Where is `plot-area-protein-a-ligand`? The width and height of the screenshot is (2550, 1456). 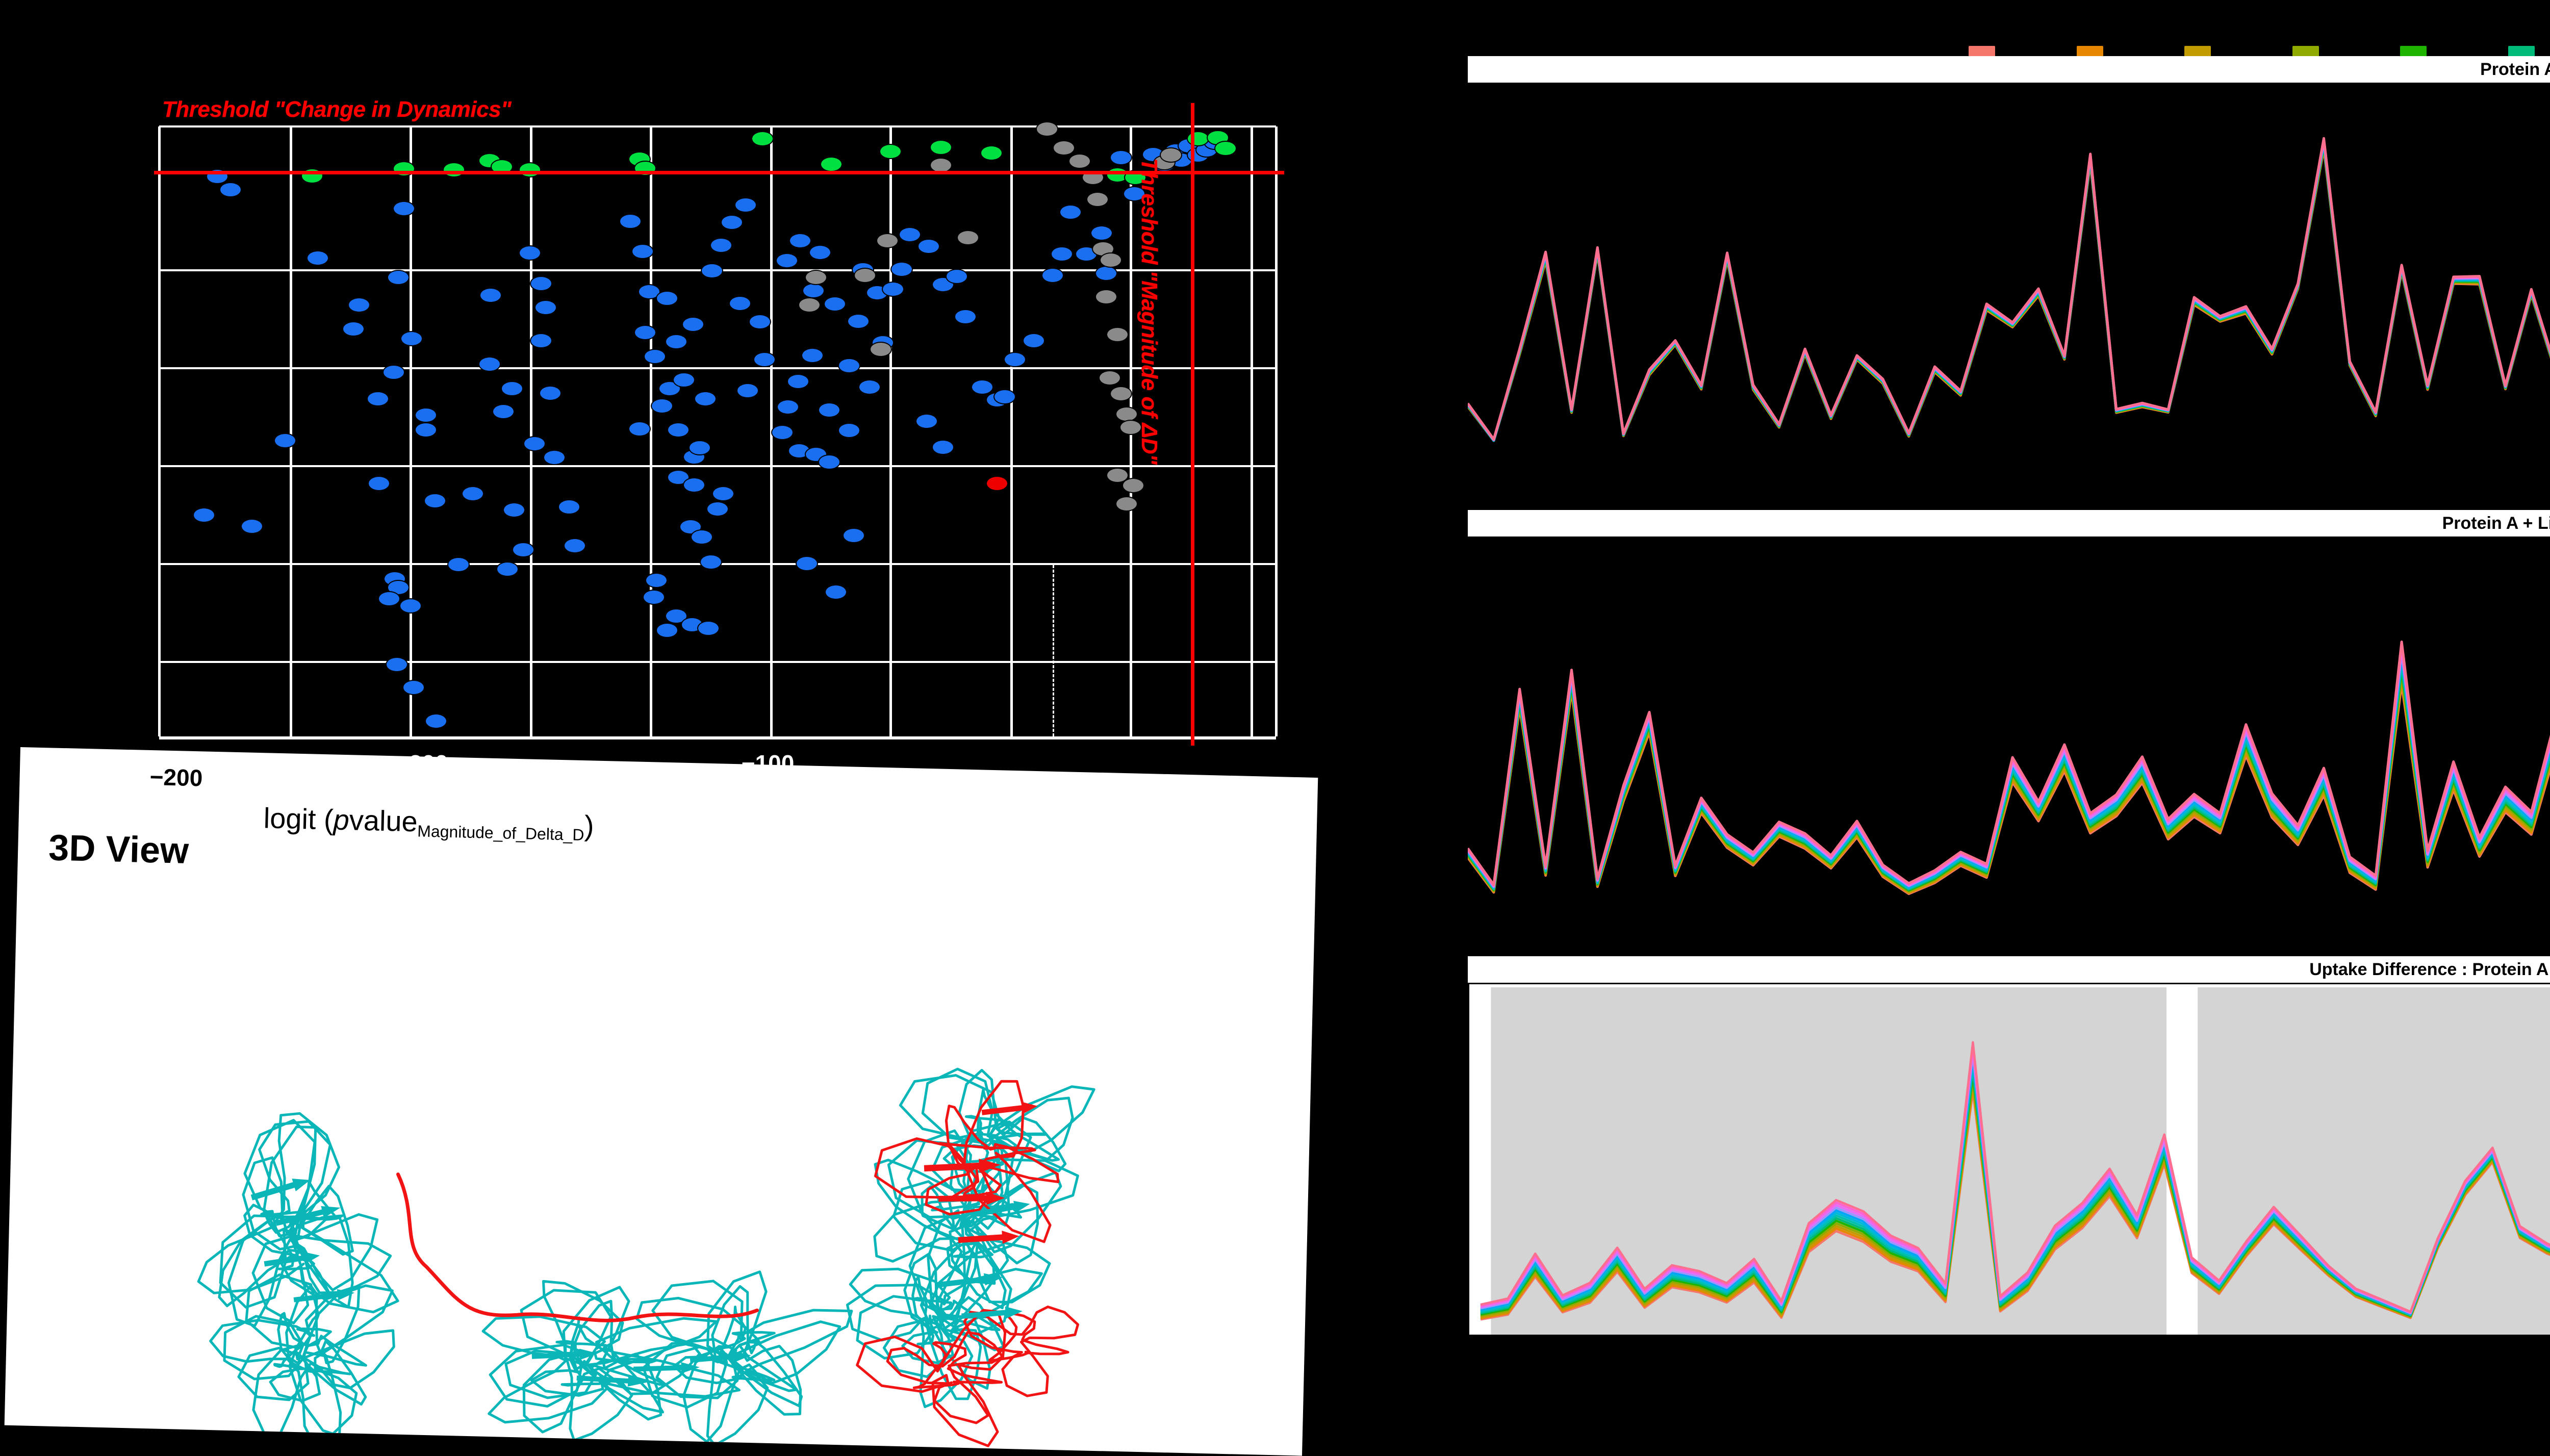
plot-area-protein-a-ligand is located at coordinates (2009, 723).